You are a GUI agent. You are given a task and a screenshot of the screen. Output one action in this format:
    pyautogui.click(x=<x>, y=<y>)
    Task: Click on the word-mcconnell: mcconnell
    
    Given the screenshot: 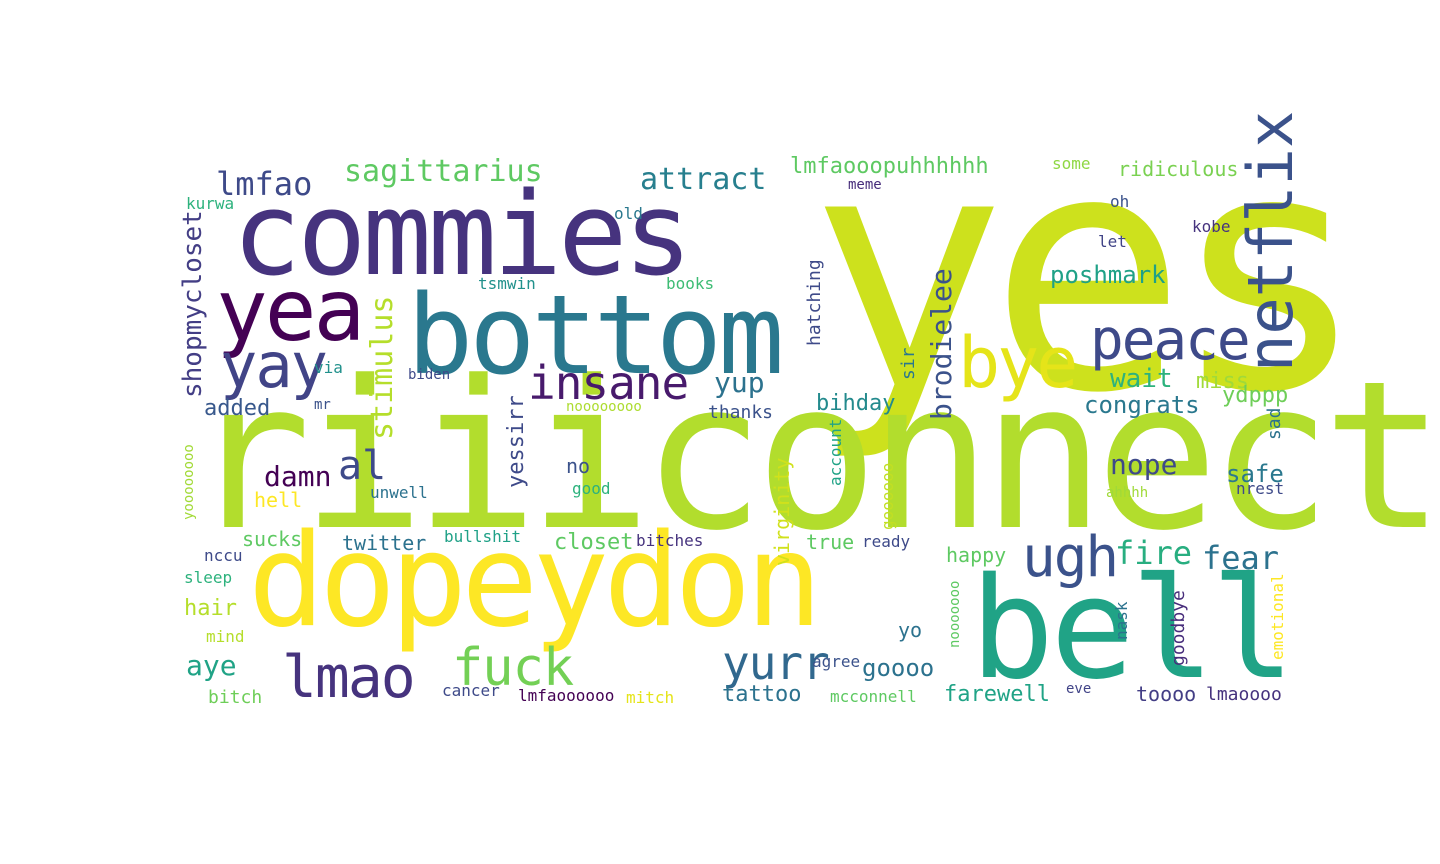 What is the action you would take?
    pyautogui.click(x=873, y=696)
    